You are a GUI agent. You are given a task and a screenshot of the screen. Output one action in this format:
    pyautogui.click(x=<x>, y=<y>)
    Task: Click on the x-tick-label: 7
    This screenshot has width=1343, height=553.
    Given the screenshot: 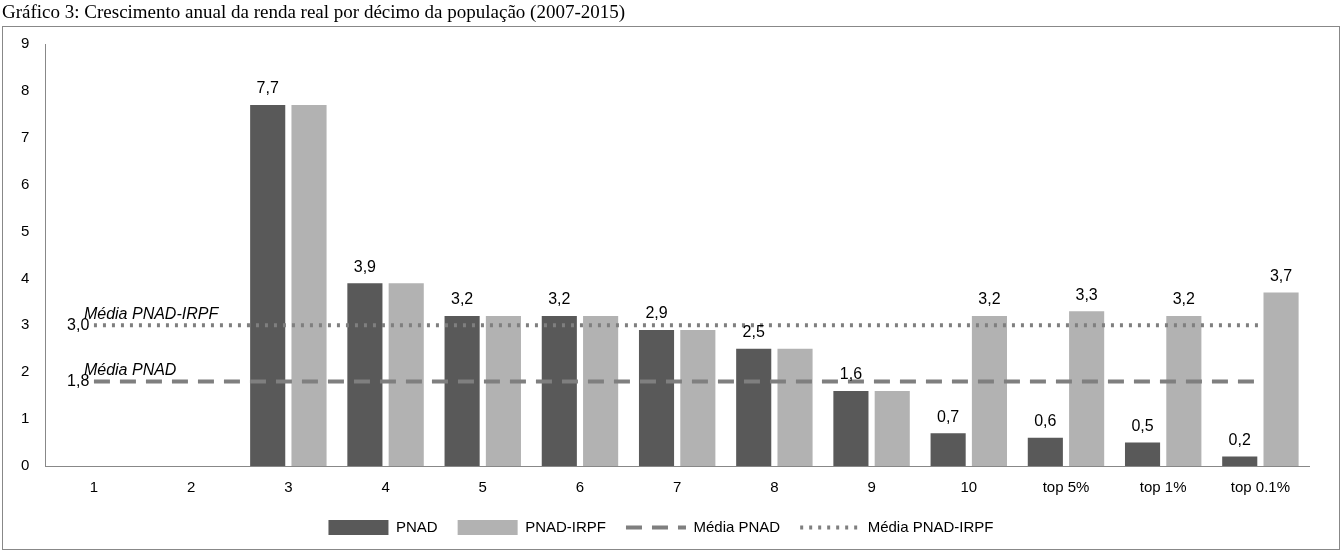 What is the action you would take?
    pyautogui.click(x=677, y=487)
    